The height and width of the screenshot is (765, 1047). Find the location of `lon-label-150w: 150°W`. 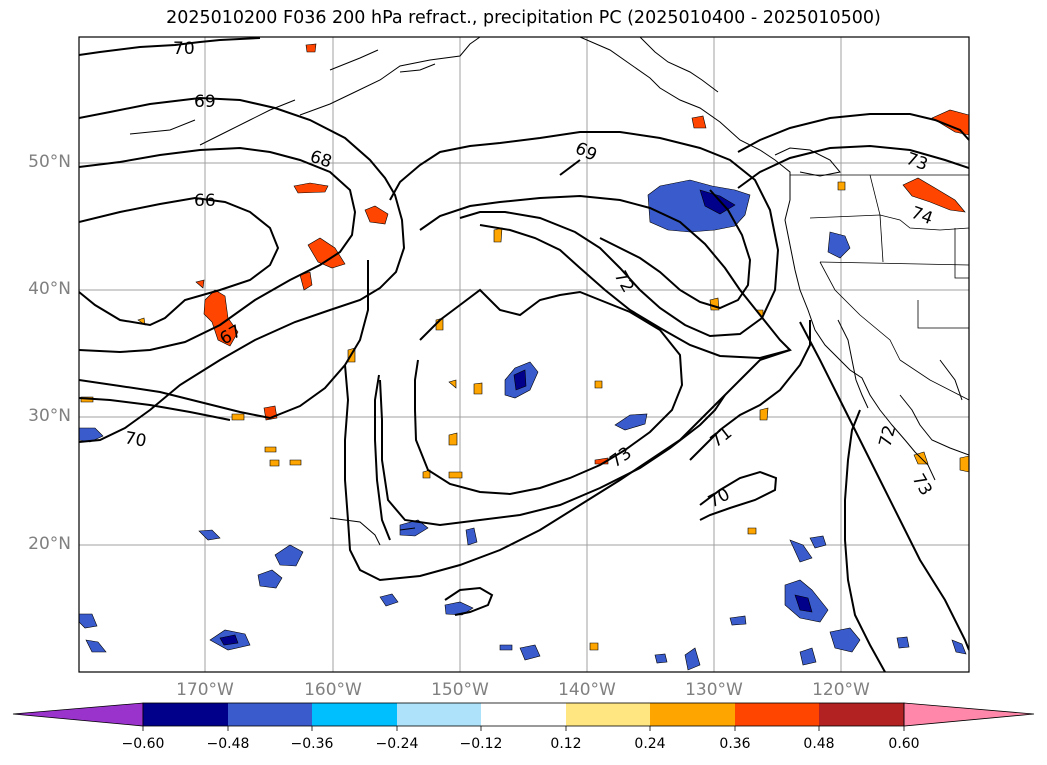

lon-label-150w: 150°W is located at coordinates (460, 690).